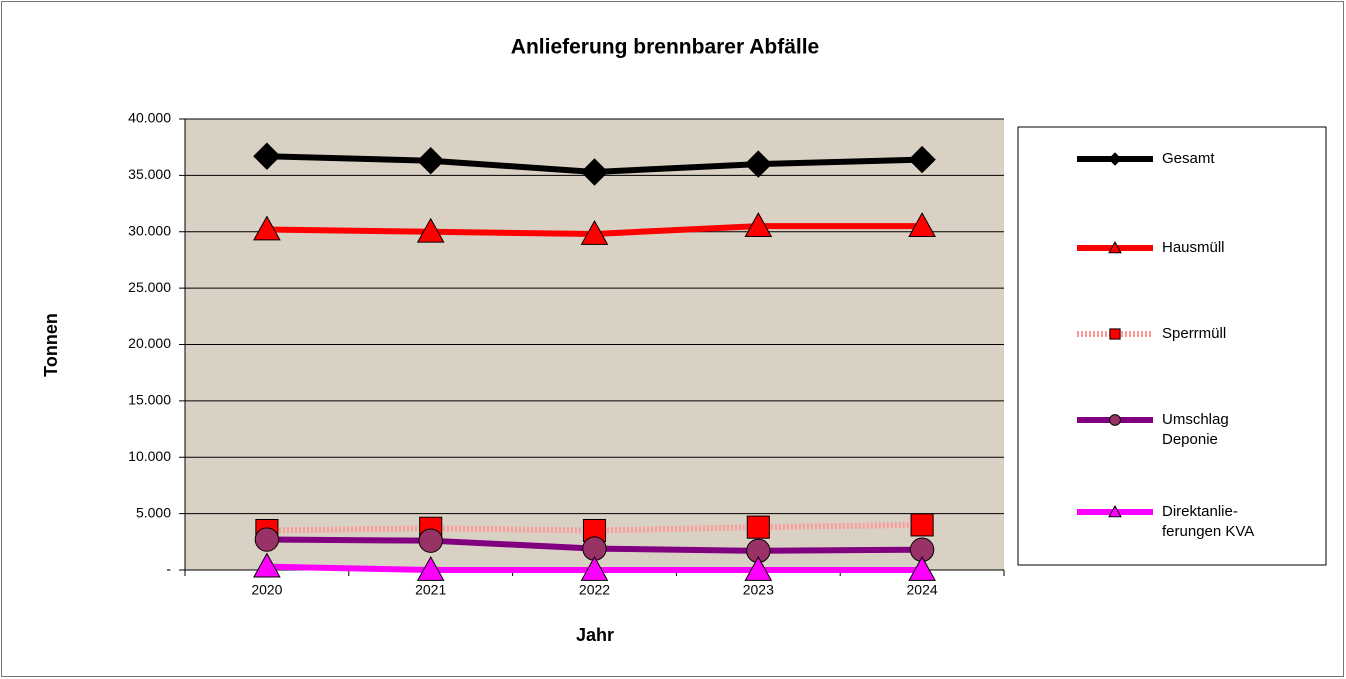 The width and height of the screenshot is (1346, 679). Describe the element at coordinates (1193, 247) in the screenshot. I see `legend-label: Hausmüll` at that location.